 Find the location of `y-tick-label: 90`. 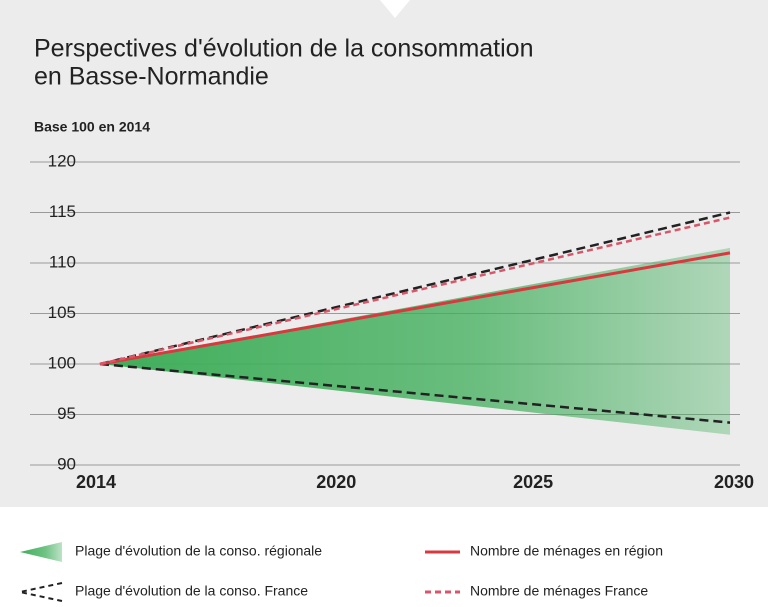

y-tick-label: 90 is located at coordinates (66, 463).